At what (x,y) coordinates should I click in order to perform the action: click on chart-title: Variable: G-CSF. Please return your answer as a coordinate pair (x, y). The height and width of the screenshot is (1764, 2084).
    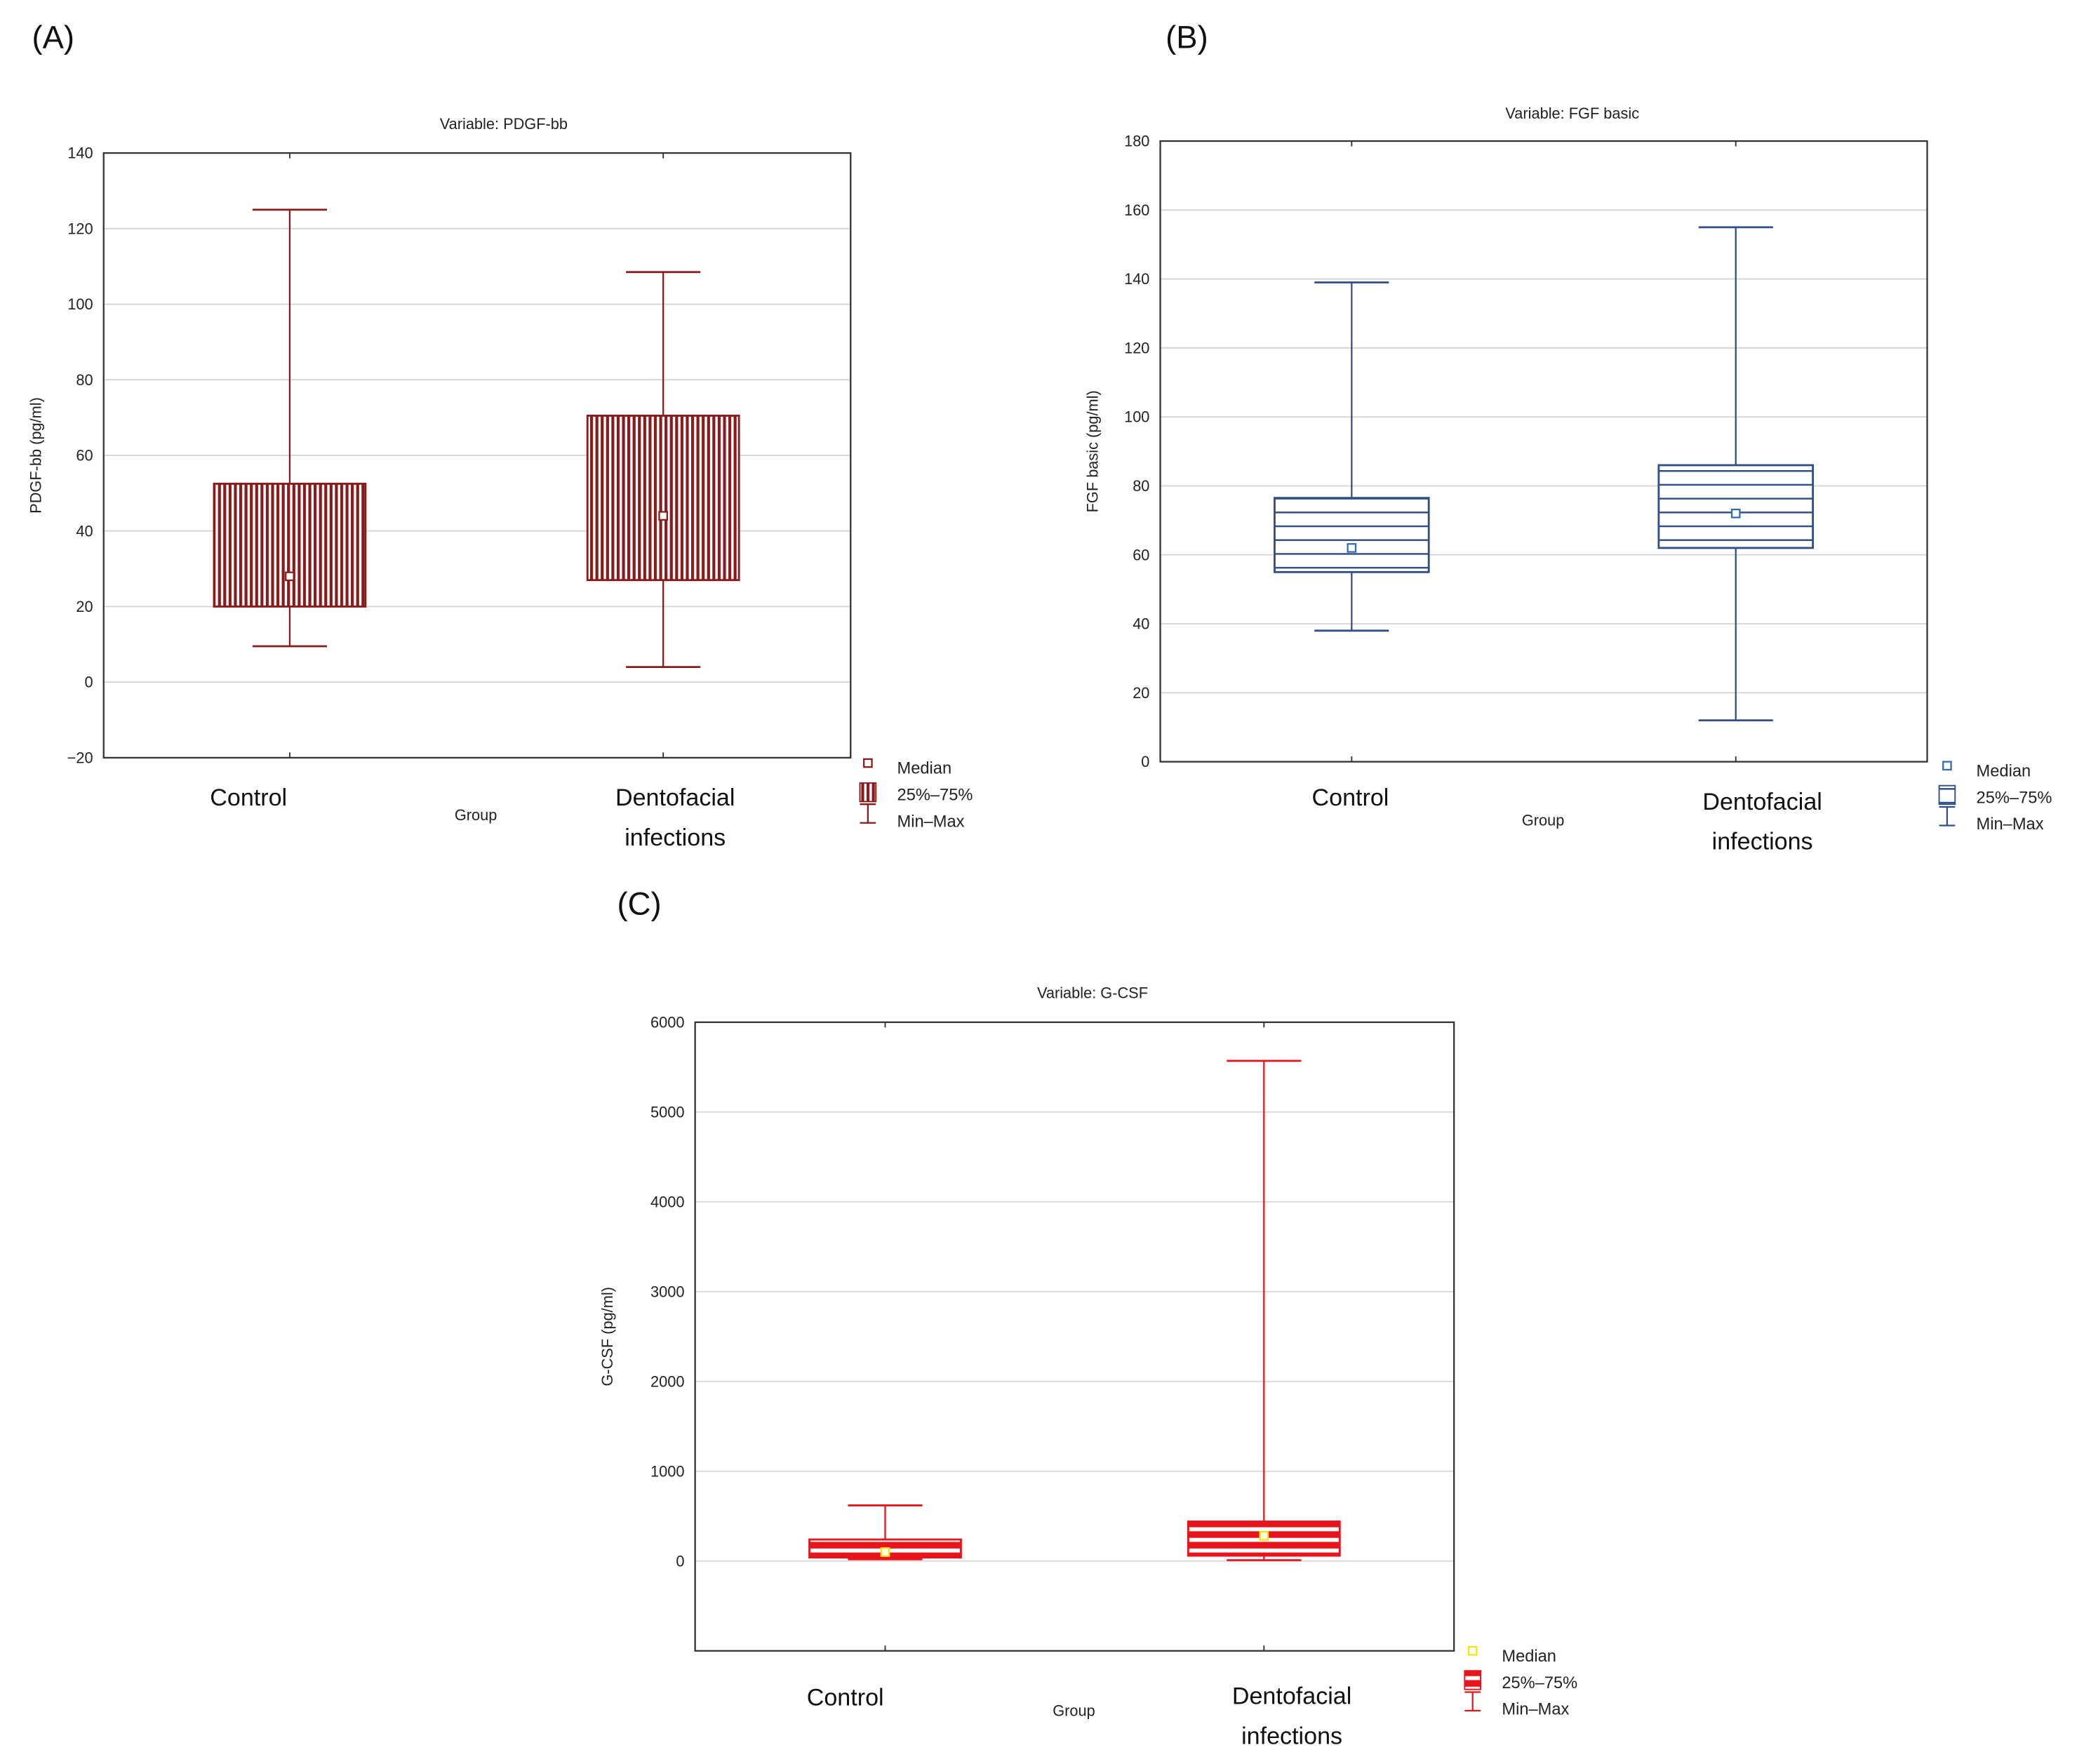
    Looking at the image, I should click on (1092, 993).